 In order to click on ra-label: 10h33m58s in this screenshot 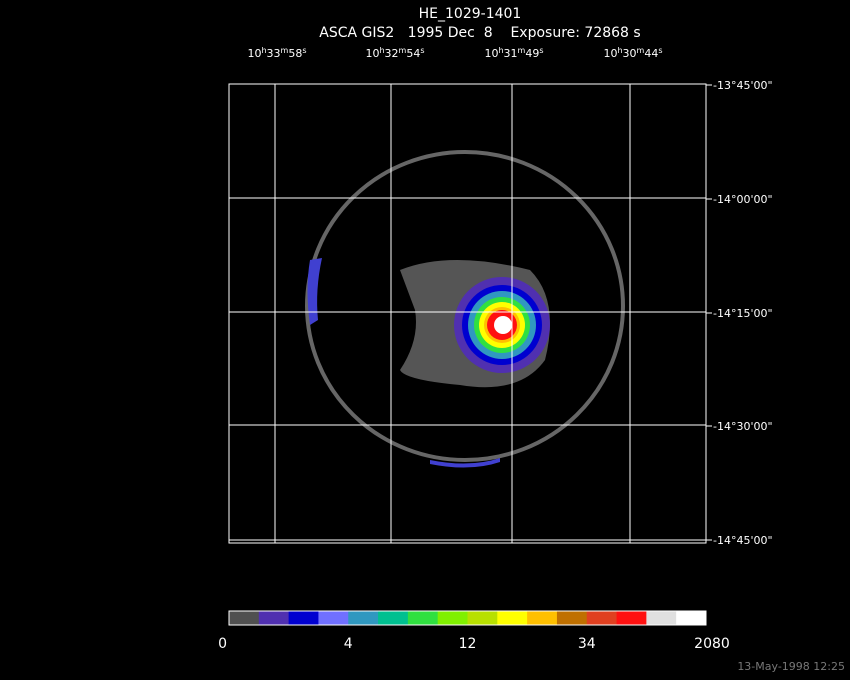, I will do `click(276, 53)`.